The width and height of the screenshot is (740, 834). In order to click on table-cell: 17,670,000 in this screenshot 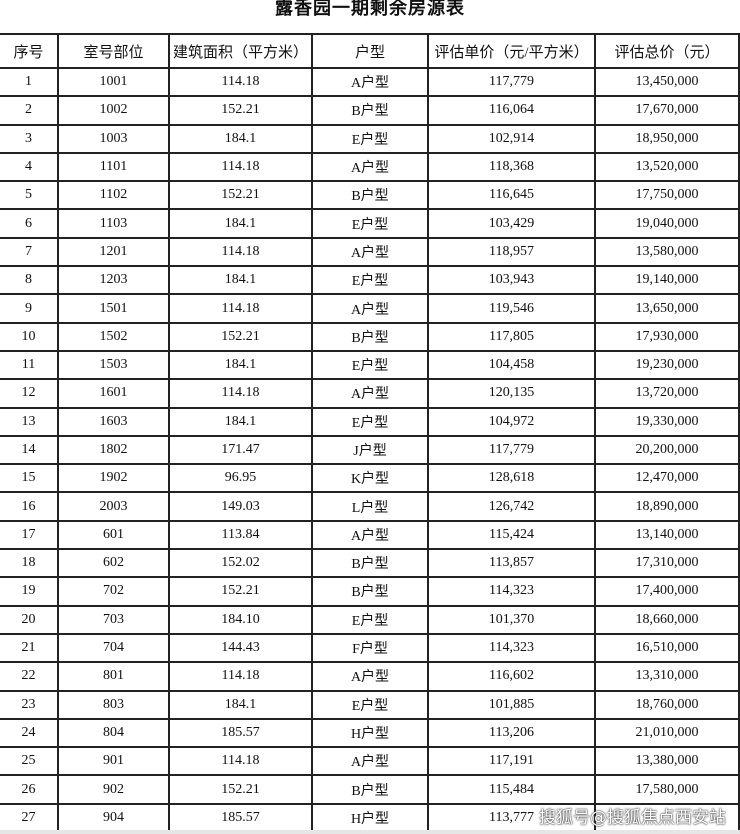, I will do `click(667, 110)`.